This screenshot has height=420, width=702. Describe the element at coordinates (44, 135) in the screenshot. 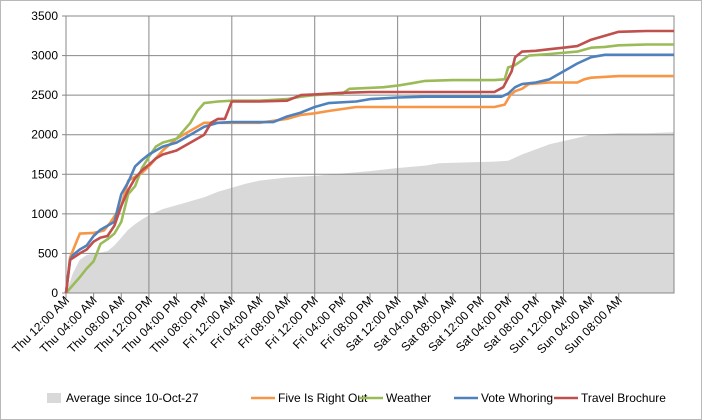

I see `y-tick-label: 2000` at that location.